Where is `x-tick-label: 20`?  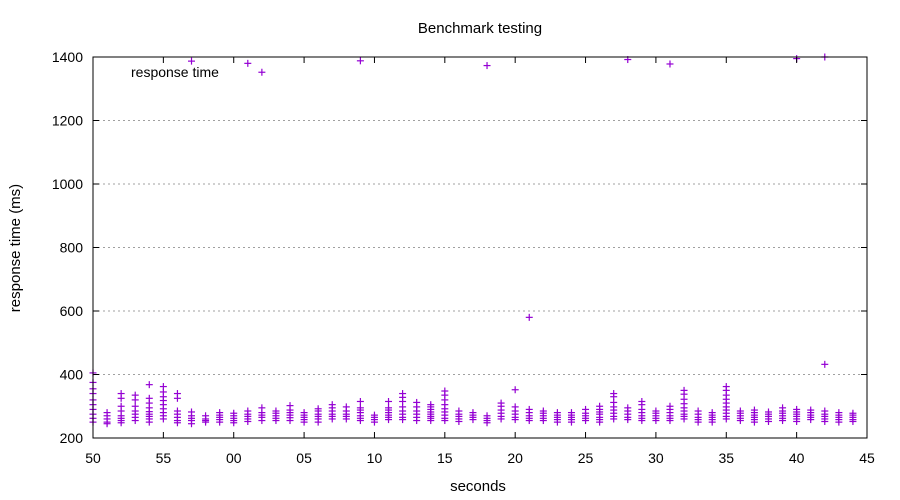
x-tick-label: 20 is located at coordinates (515, 458).